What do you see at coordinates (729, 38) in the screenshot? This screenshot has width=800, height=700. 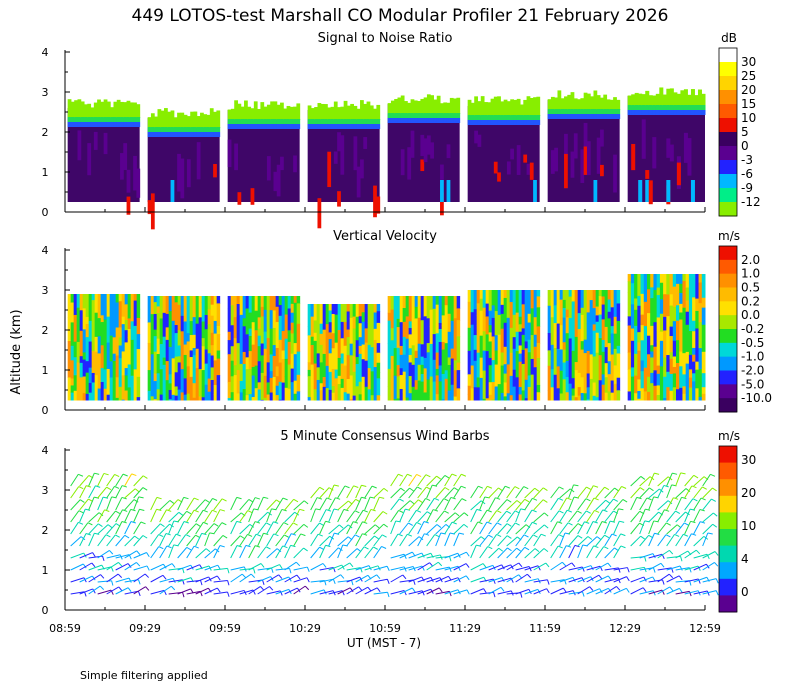 I see `colorbar-unit: dB` at bounding box center [729, 38].